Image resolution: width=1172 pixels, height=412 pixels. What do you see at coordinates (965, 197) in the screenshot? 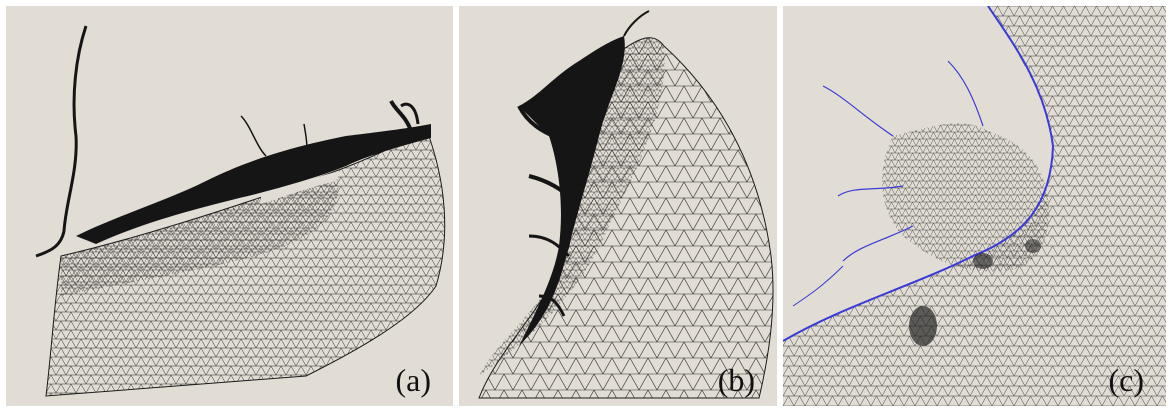
I see `panel-c-sound` at bounding box center [965, 197].